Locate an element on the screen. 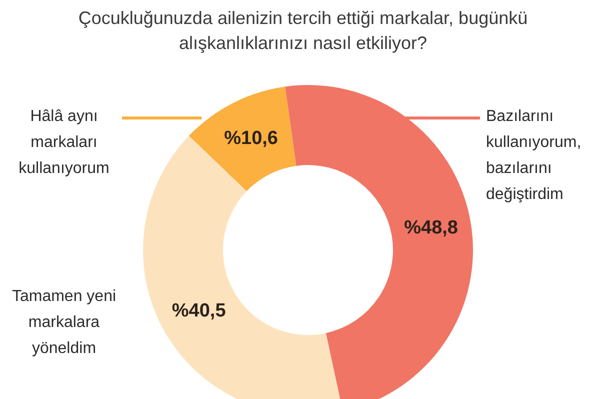  chart-title: Çocukluğunuzda ailenizin tercih ettiği markalar, bugünkü alışkanlıklarınızı nasıl etkiliyor? is located at coordinates (303, 31).